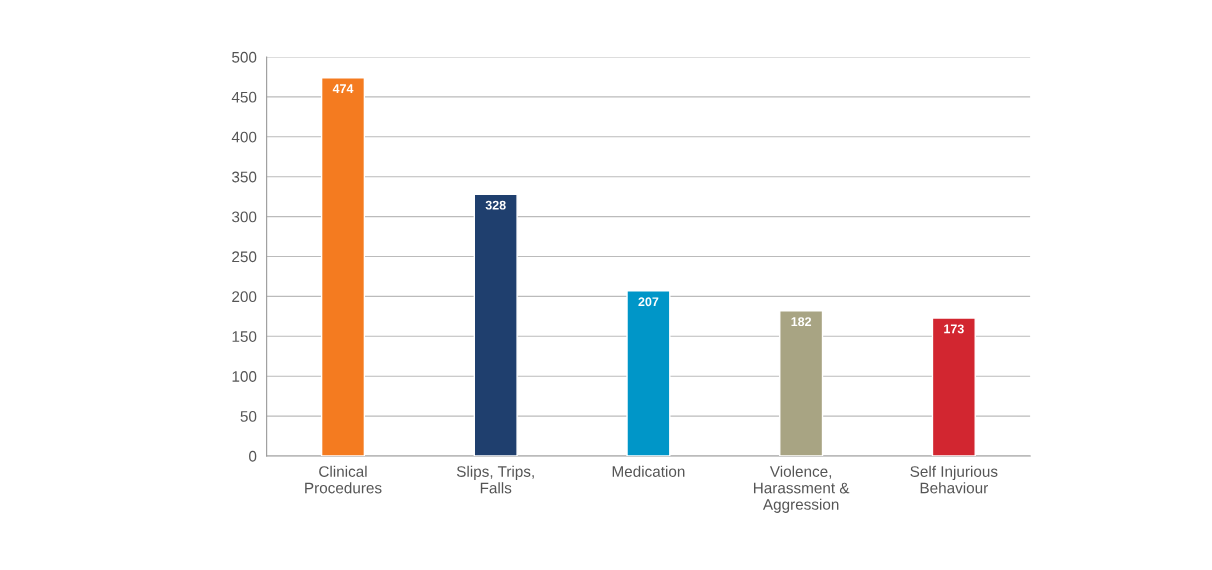 This screenshot has width=1212, height=570. Describe the element at coordinates (244, 57) in the screenshot. I see `y-tick-label: 500` at that location.